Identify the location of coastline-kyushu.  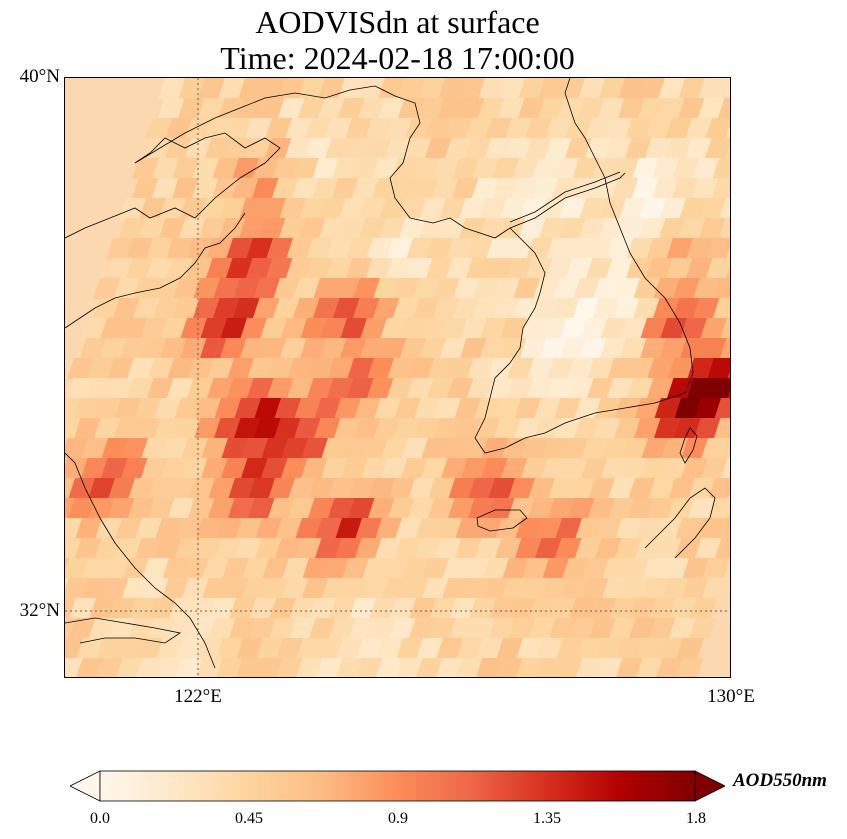
(680, 523).